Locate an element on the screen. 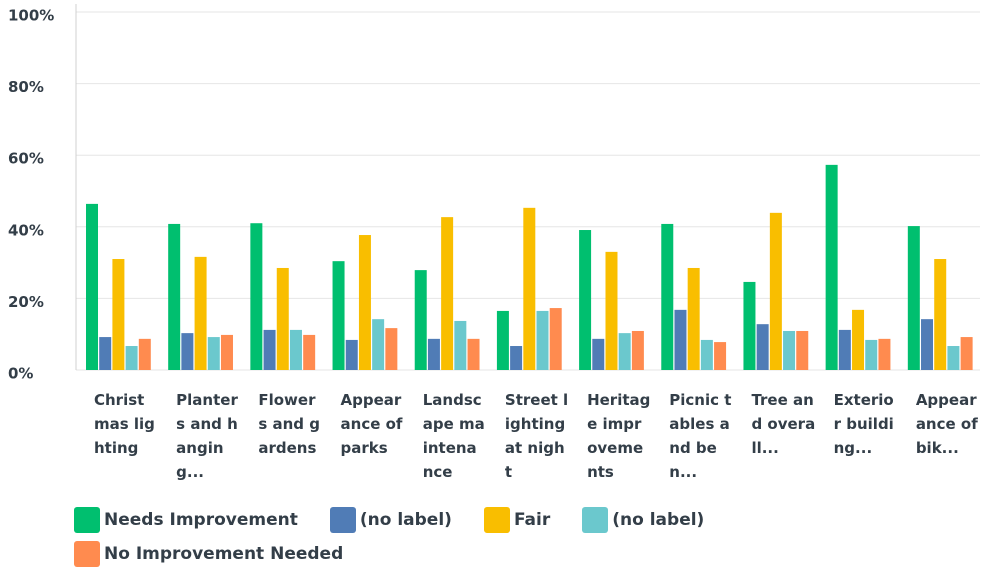 This screenshot has height=574, width=987. legend-item: Fair is located at coordinates (517, 520).